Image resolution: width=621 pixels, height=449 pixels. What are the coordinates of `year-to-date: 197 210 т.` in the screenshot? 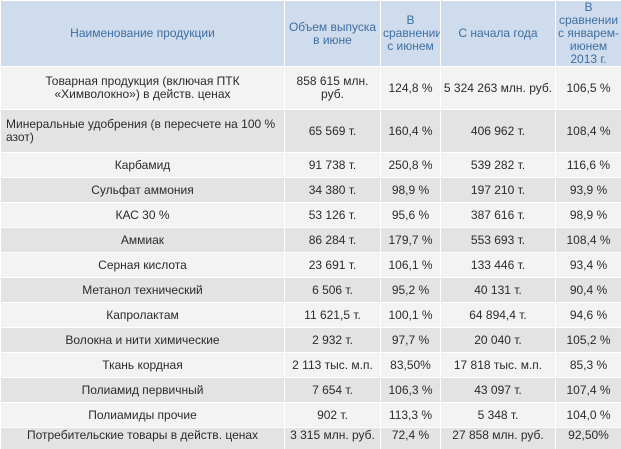 It's located at (498, 190).